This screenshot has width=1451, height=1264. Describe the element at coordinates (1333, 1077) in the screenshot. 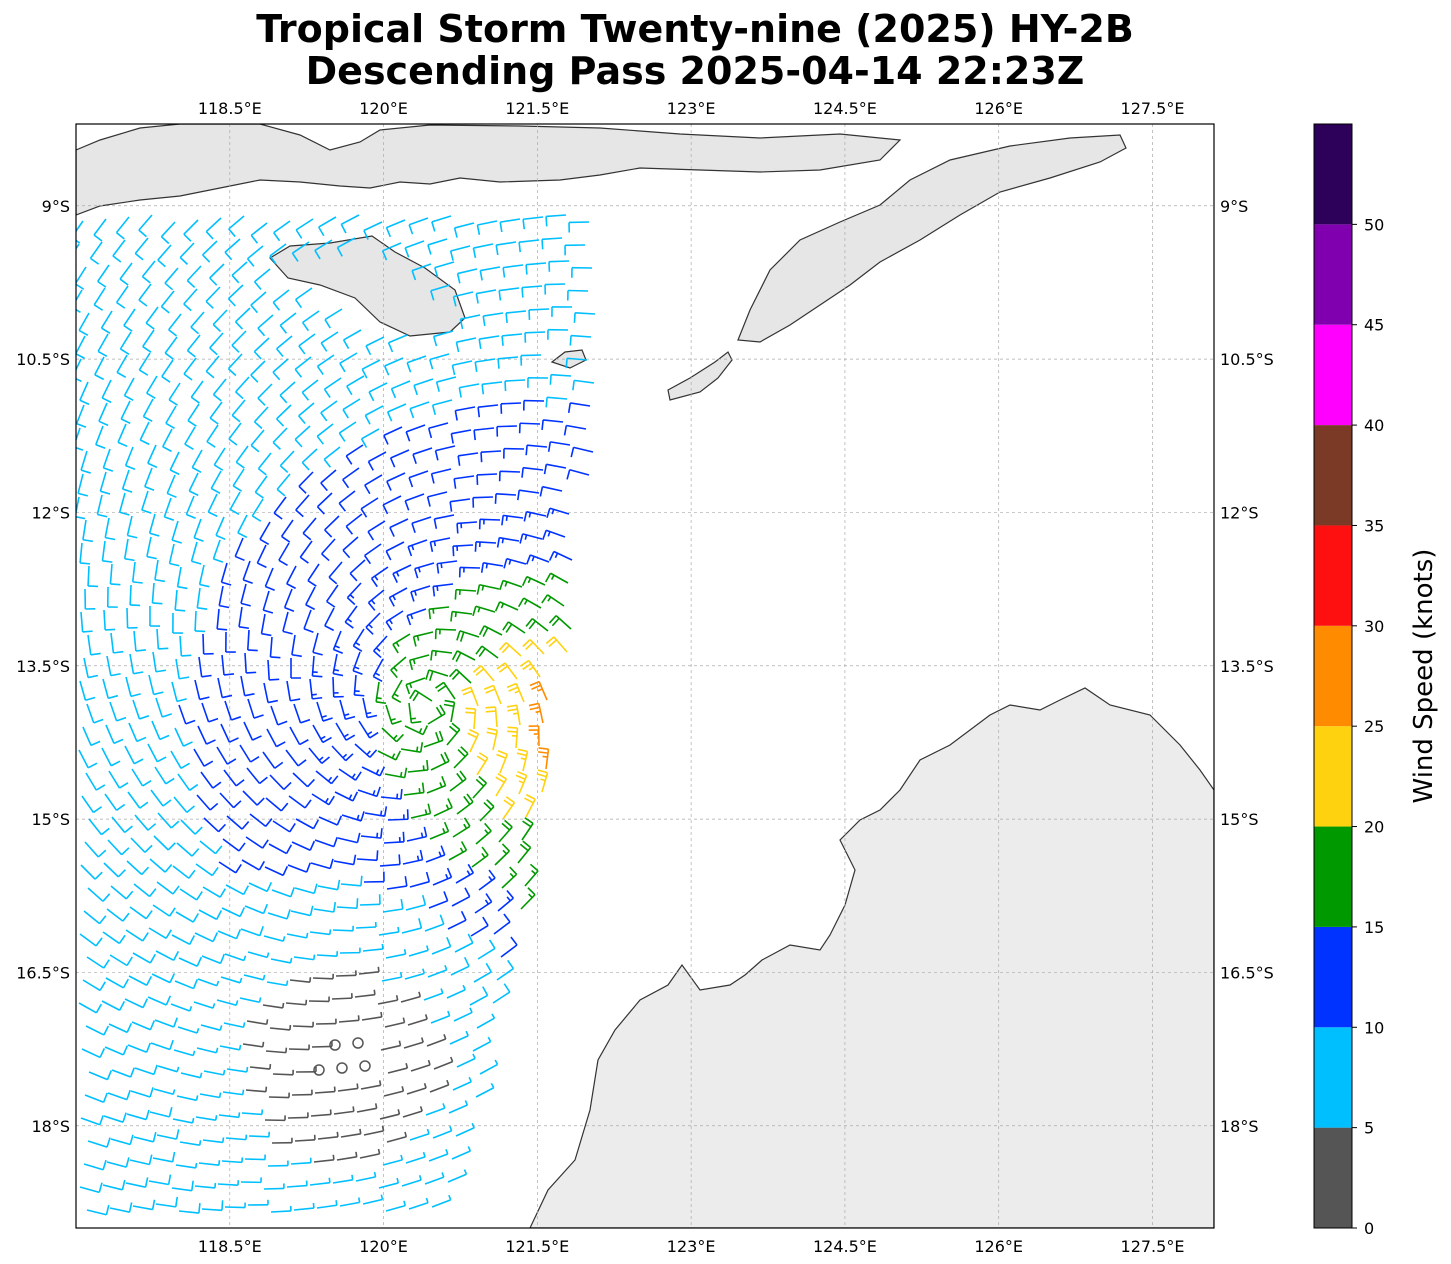

I see `colorbar-bin` at that location.